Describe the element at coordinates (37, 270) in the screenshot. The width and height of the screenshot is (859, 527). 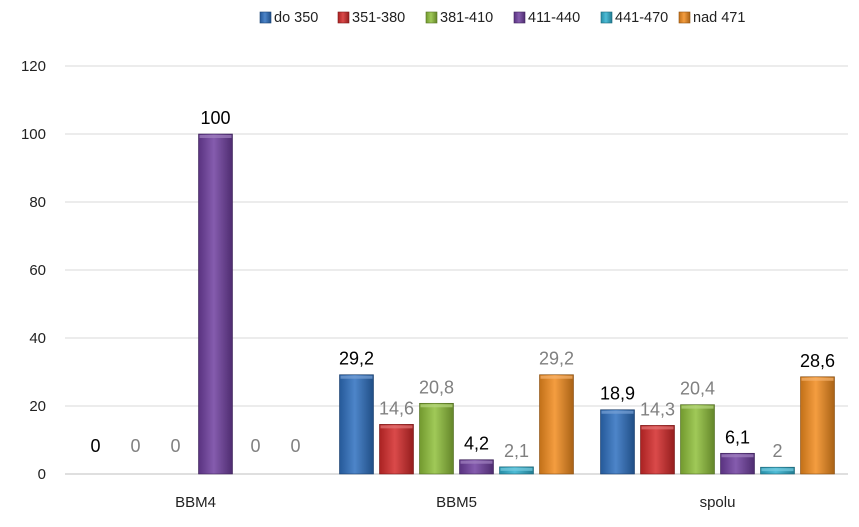
I see `y-tick-label: 60` at that location.